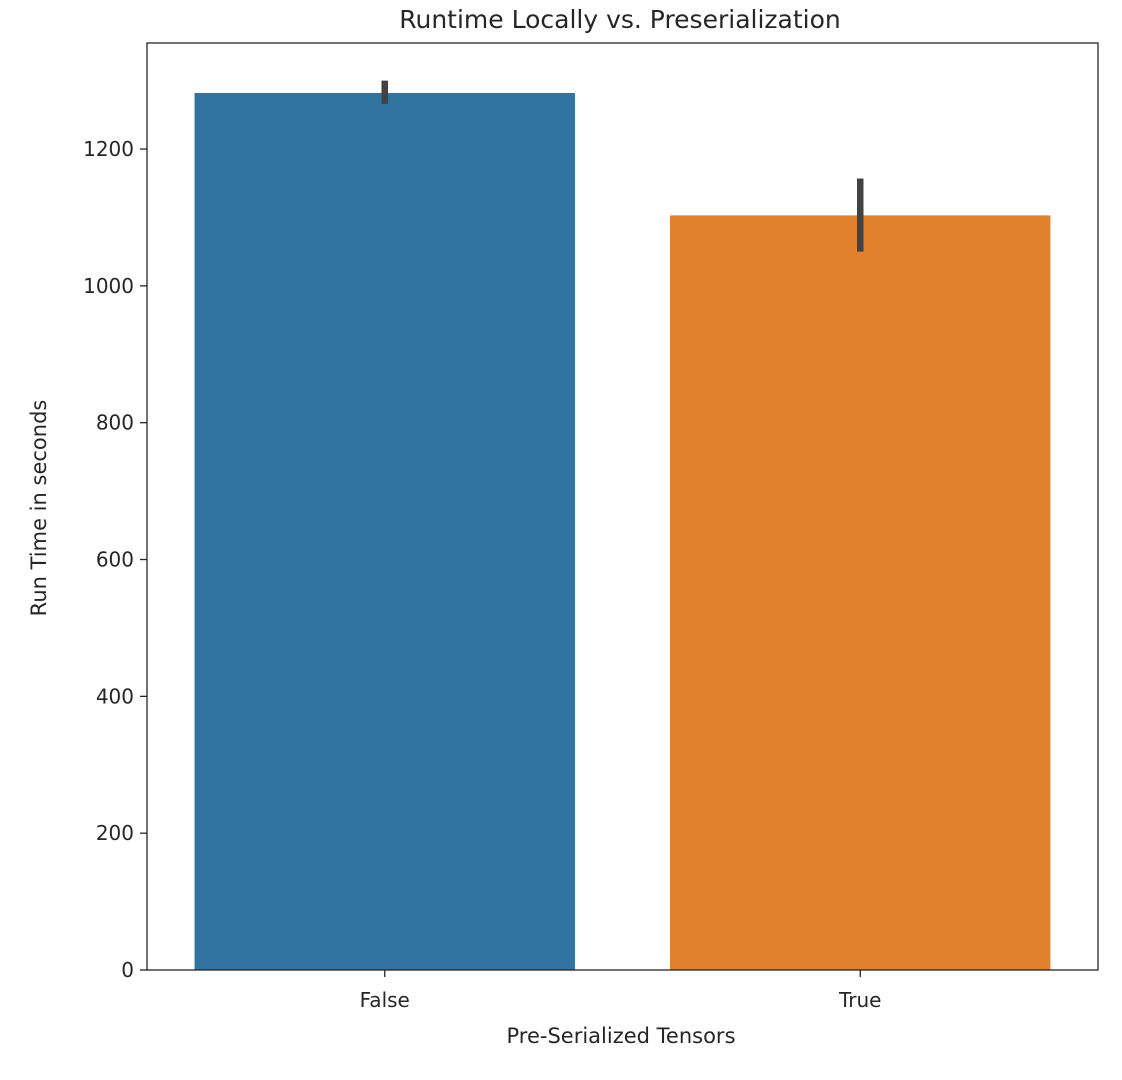 Image resolution: width=1122 pixels, height=1080 pixels. Describe the element at coordinates (108, 149) in the screenshot. I see `y-tick-label: 1200` at that location.